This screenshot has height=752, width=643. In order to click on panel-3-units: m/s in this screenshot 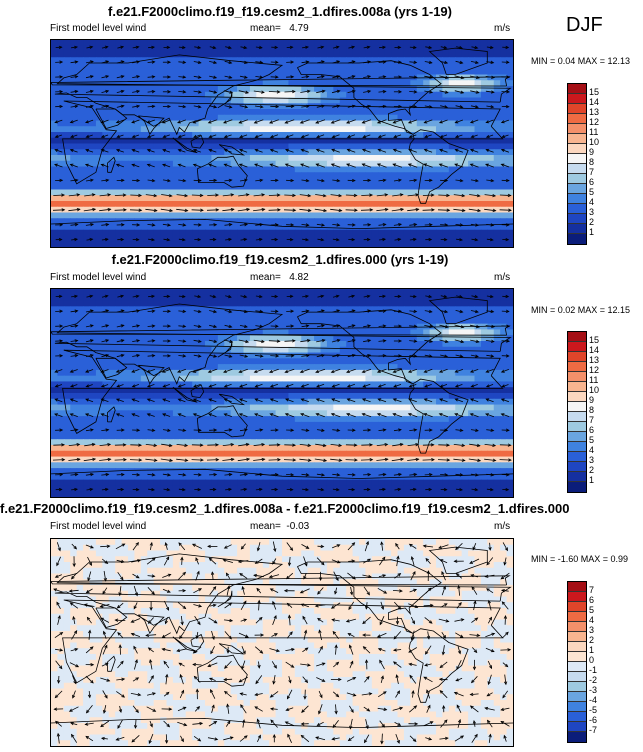, I will do `click(502, 526)`.